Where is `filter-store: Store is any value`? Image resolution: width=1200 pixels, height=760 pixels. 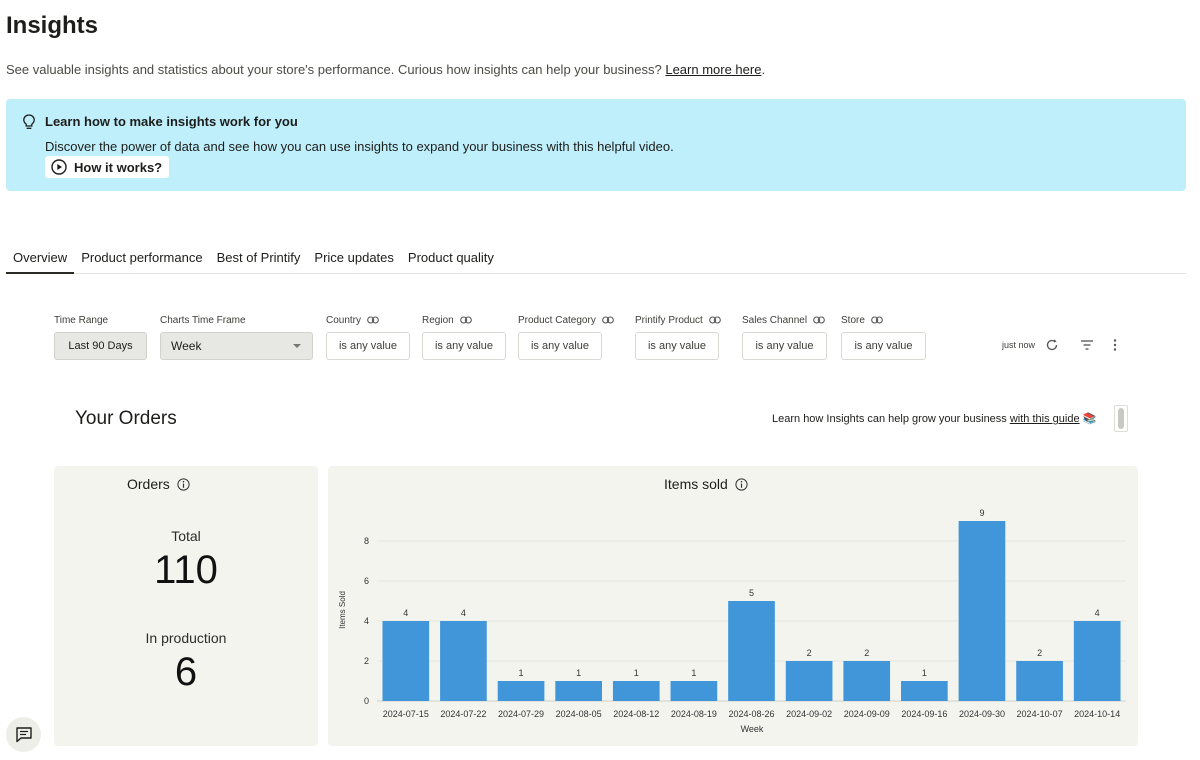
filter-store: Store is any value is located at coordinates (883, 337).